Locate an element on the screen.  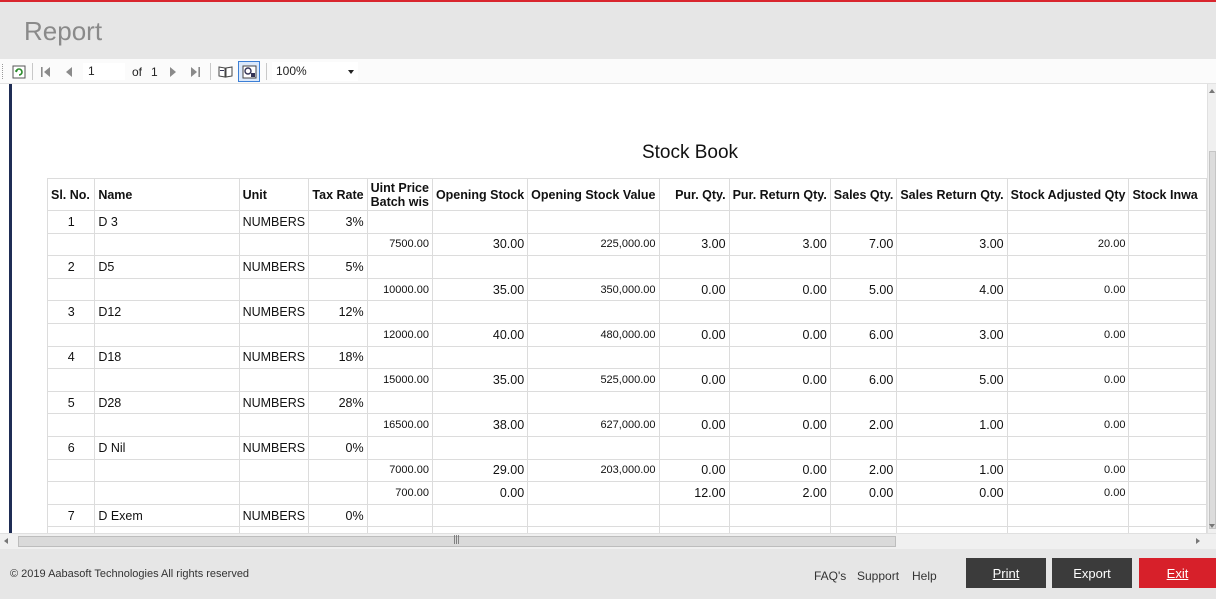
cell-sales-return-qty: 3.00 is located at coordinates (952, 334).